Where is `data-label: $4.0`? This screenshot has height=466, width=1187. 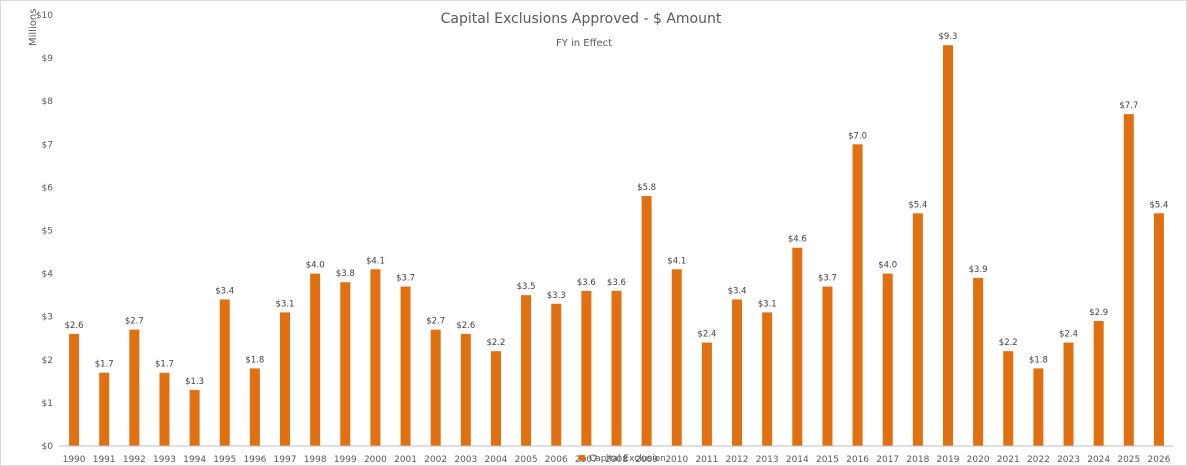
data-label: $4.0 is located at coordinates (315, 266).